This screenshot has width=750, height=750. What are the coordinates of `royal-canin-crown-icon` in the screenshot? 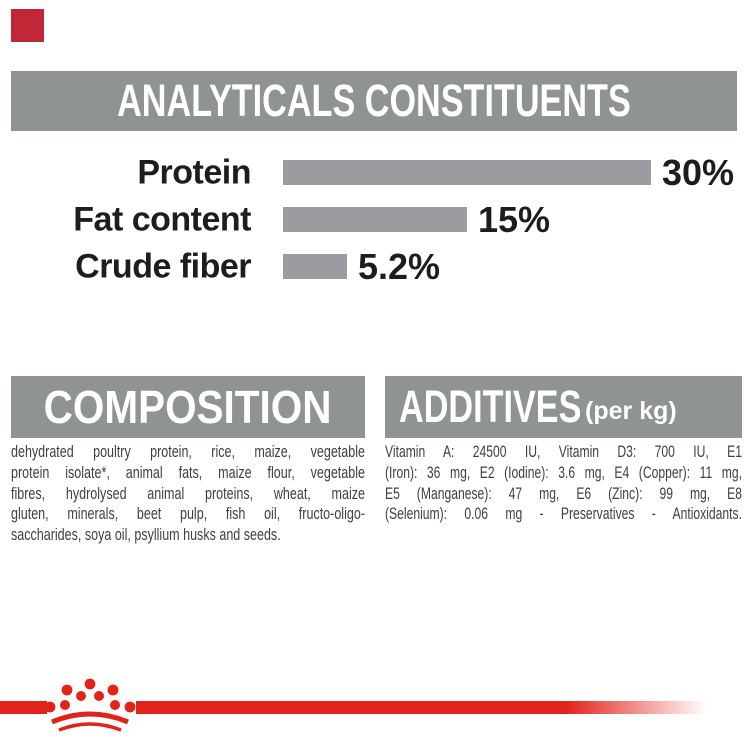 It's located at (90, 705).